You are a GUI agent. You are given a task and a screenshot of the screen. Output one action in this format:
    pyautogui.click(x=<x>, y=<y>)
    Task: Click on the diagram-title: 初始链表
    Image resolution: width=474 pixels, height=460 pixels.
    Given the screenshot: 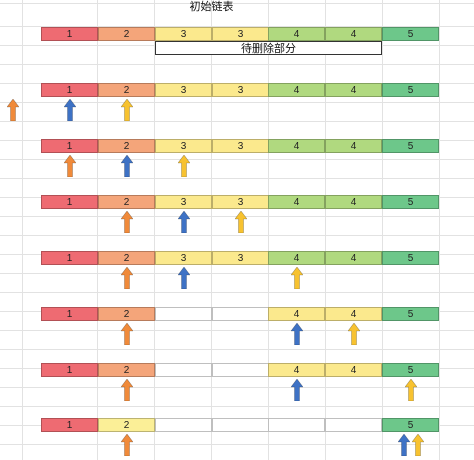 What is the action you would take?
    pyautogui.click(x=211, y=7)
    